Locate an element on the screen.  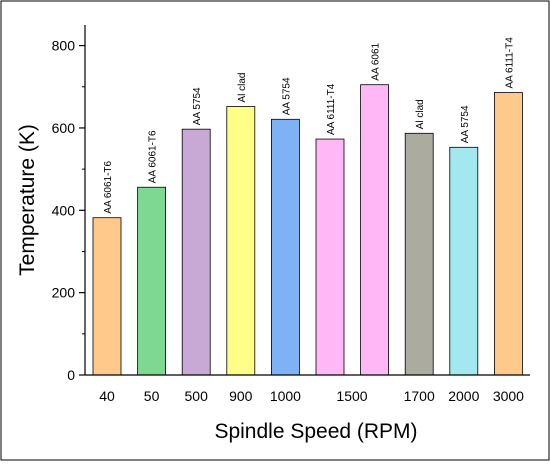
x-tick-label: 500 is located at coordinates (197, 396).